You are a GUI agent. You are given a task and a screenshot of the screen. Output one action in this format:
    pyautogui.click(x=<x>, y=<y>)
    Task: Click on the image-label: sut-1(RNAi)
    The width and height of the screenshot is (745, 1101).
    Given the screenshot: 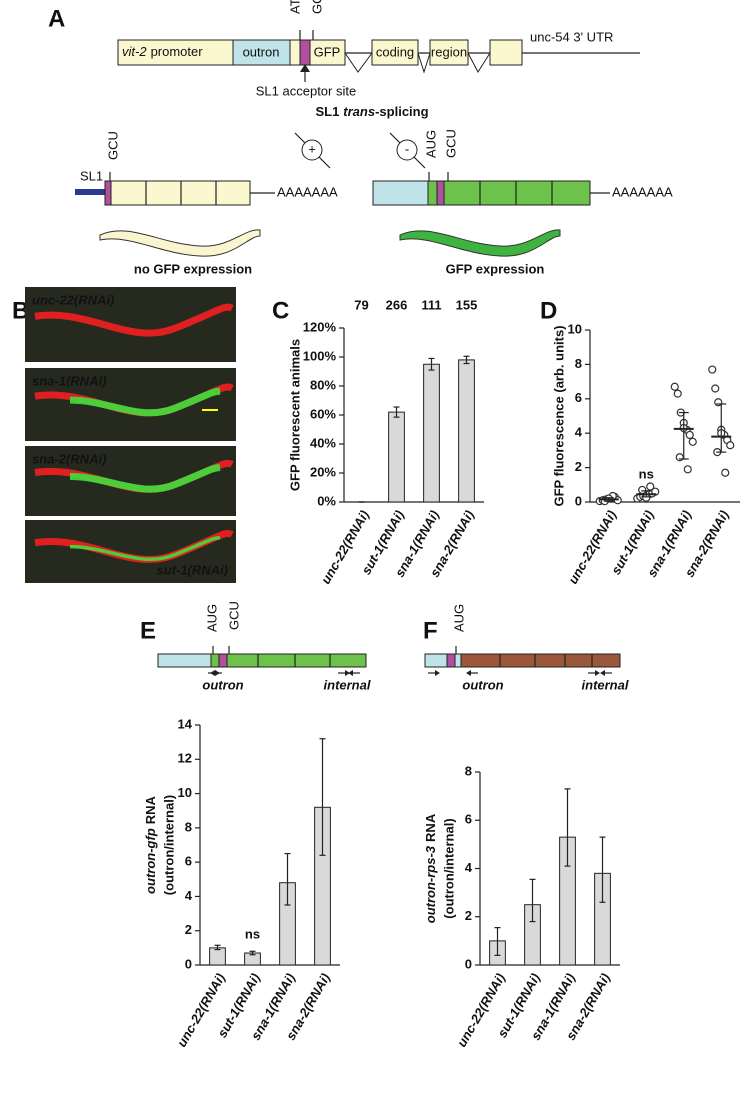 What is the action you would take?
    pyautogui.click(x=193, y=569)
    